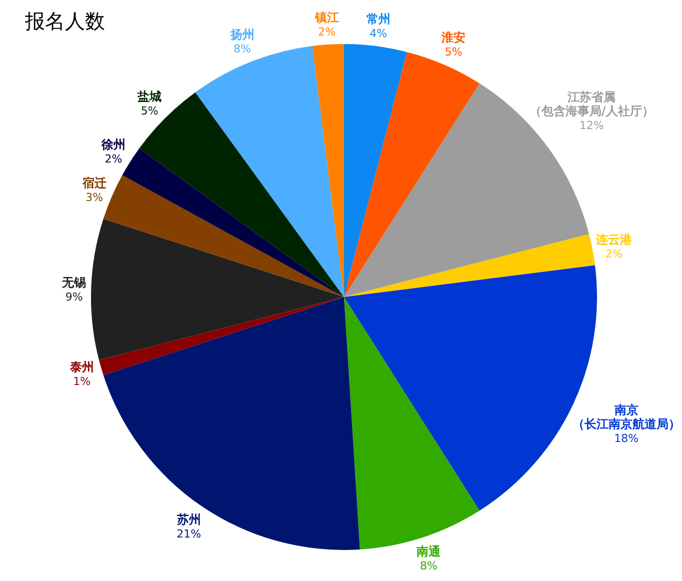  I want to click on data-label: 1%, so click(82, 381).